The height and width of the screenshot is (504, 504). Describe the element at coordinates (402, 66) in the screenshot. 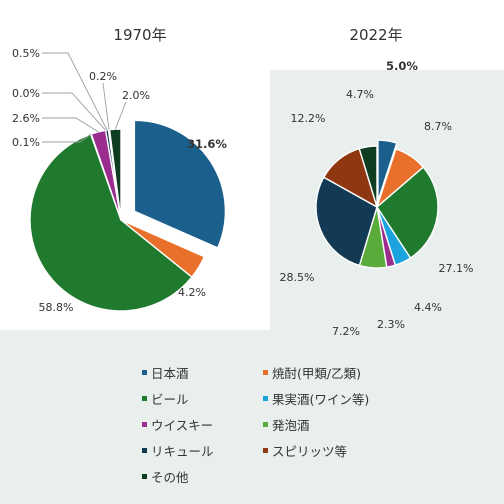

I see `pie-2022-data-label-1: 5.0%` at that location.